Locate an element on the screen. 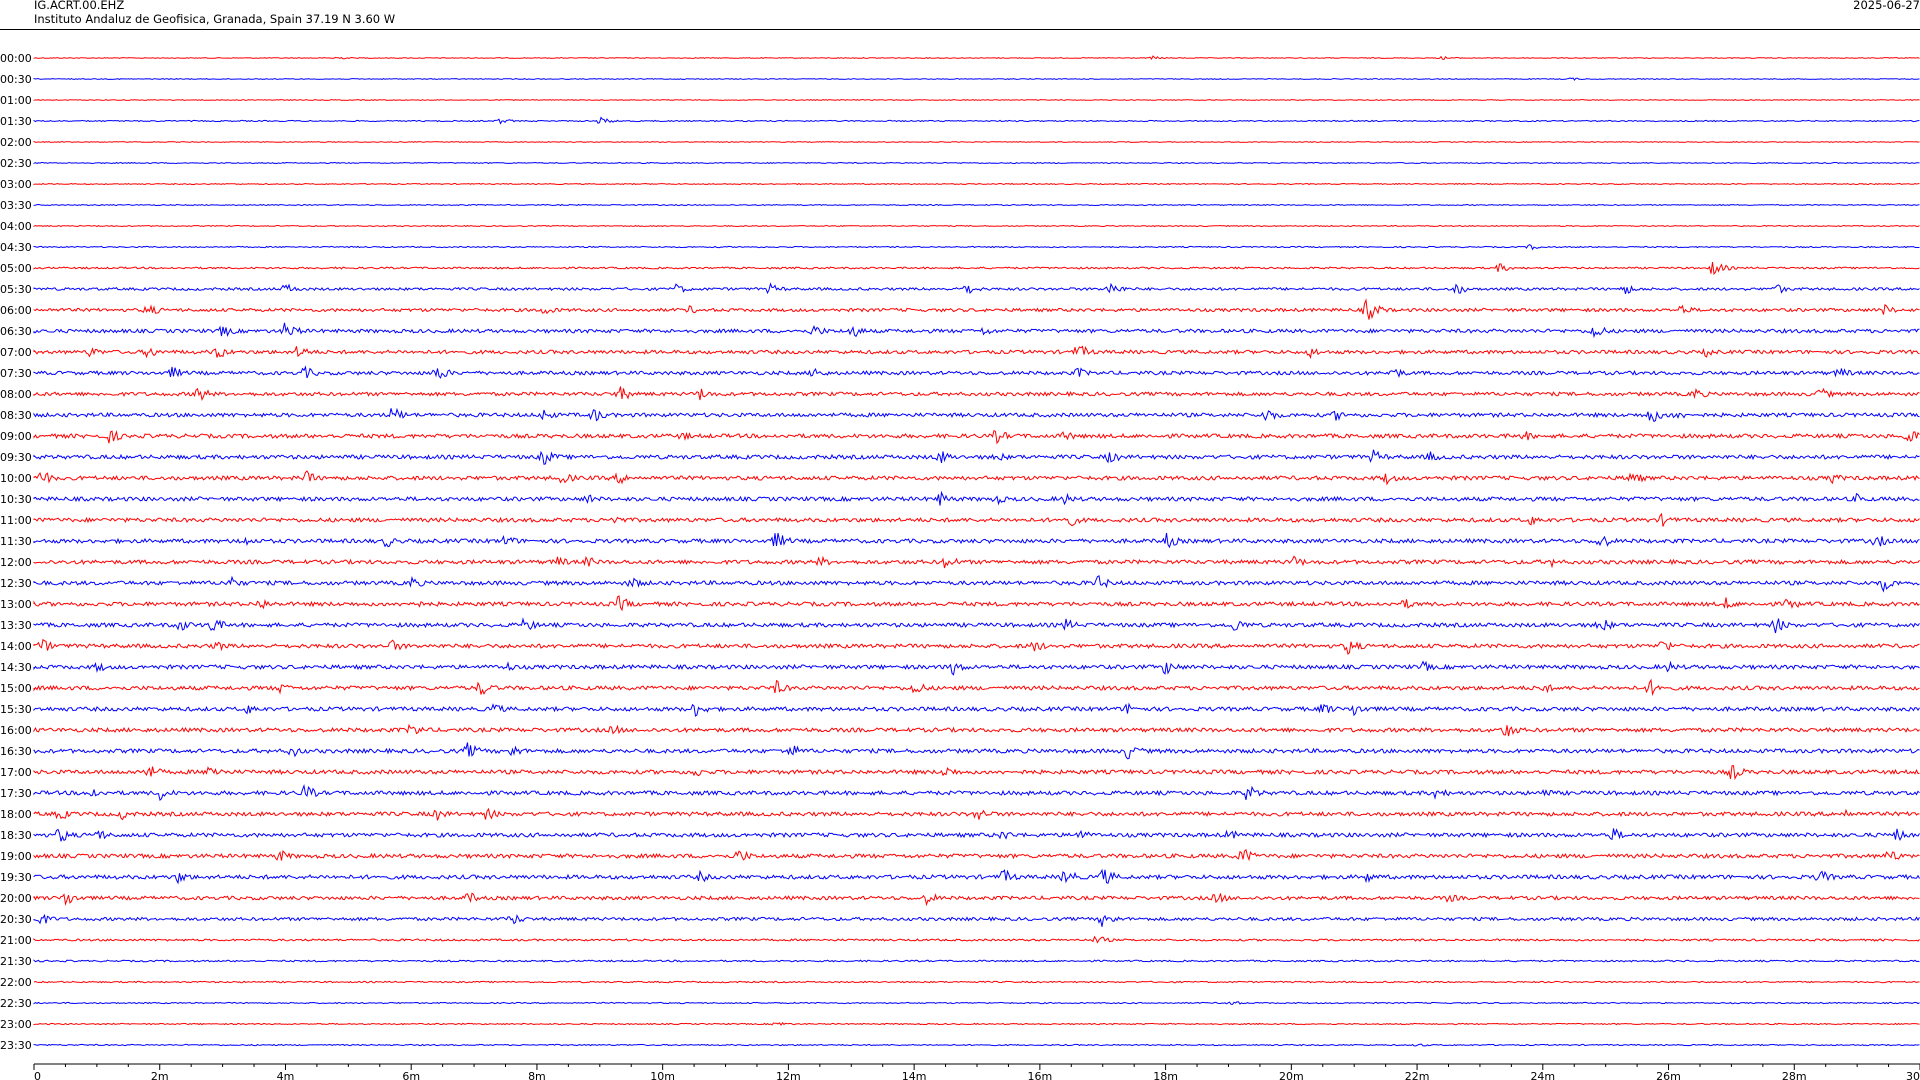 The height and width of the screenshot is (1080, 1920). row-label: 09:30 is located at coordinates (16, 457).